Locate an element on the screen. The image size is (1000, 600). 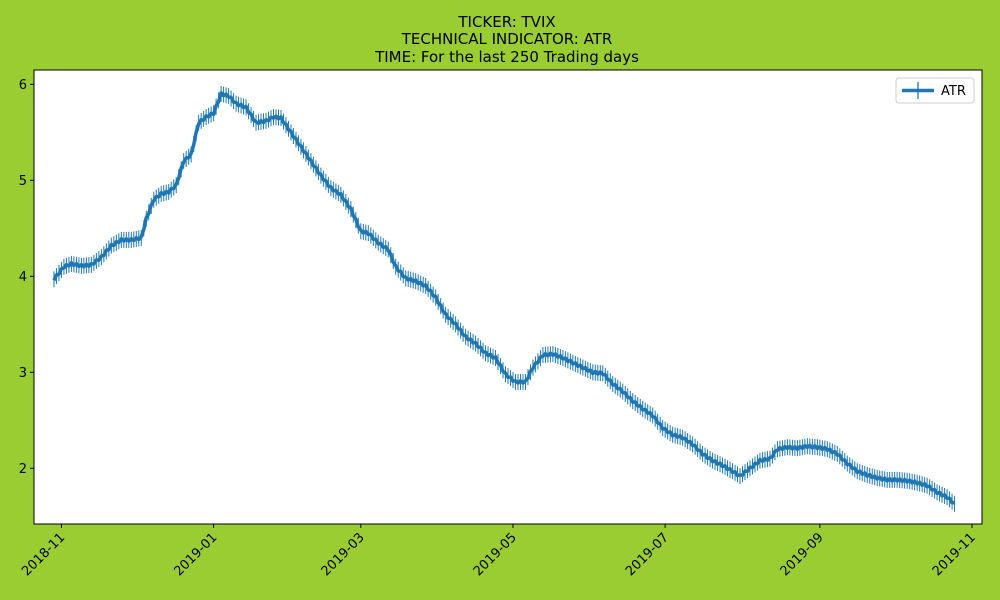
legend: ATR is located at coordinates (935, 90).